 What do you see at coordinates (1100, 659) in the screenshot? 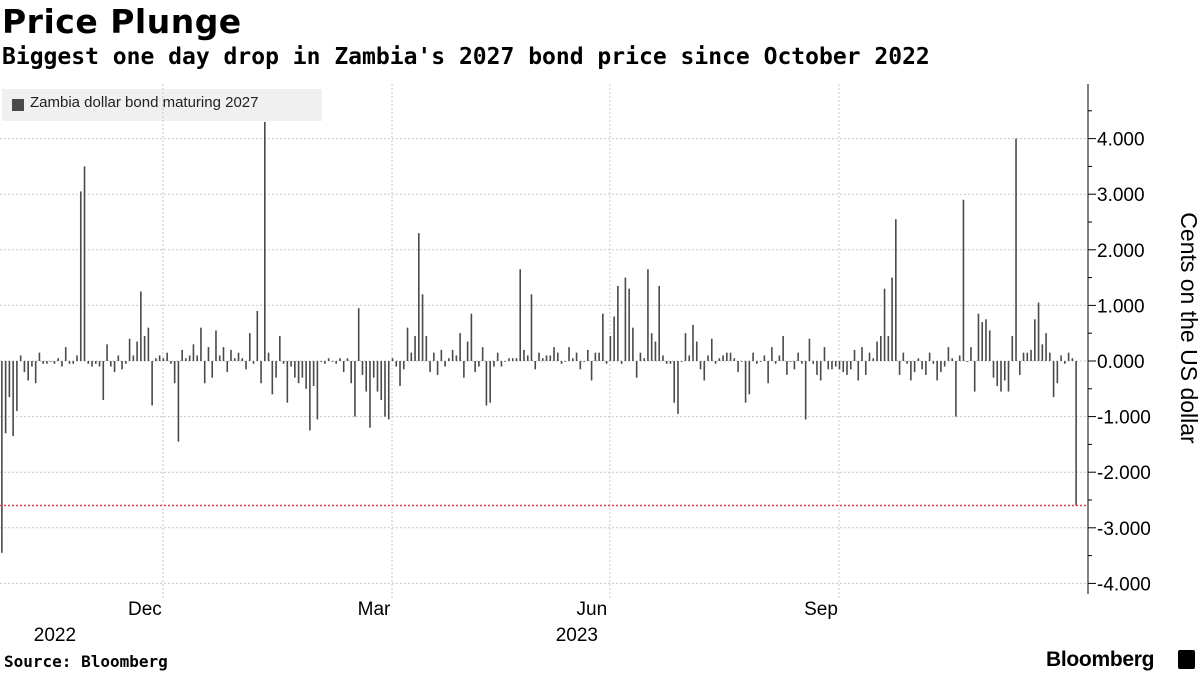
I see `bloomberg-logo: Bloomberg` at bounding box center [1100, 659].